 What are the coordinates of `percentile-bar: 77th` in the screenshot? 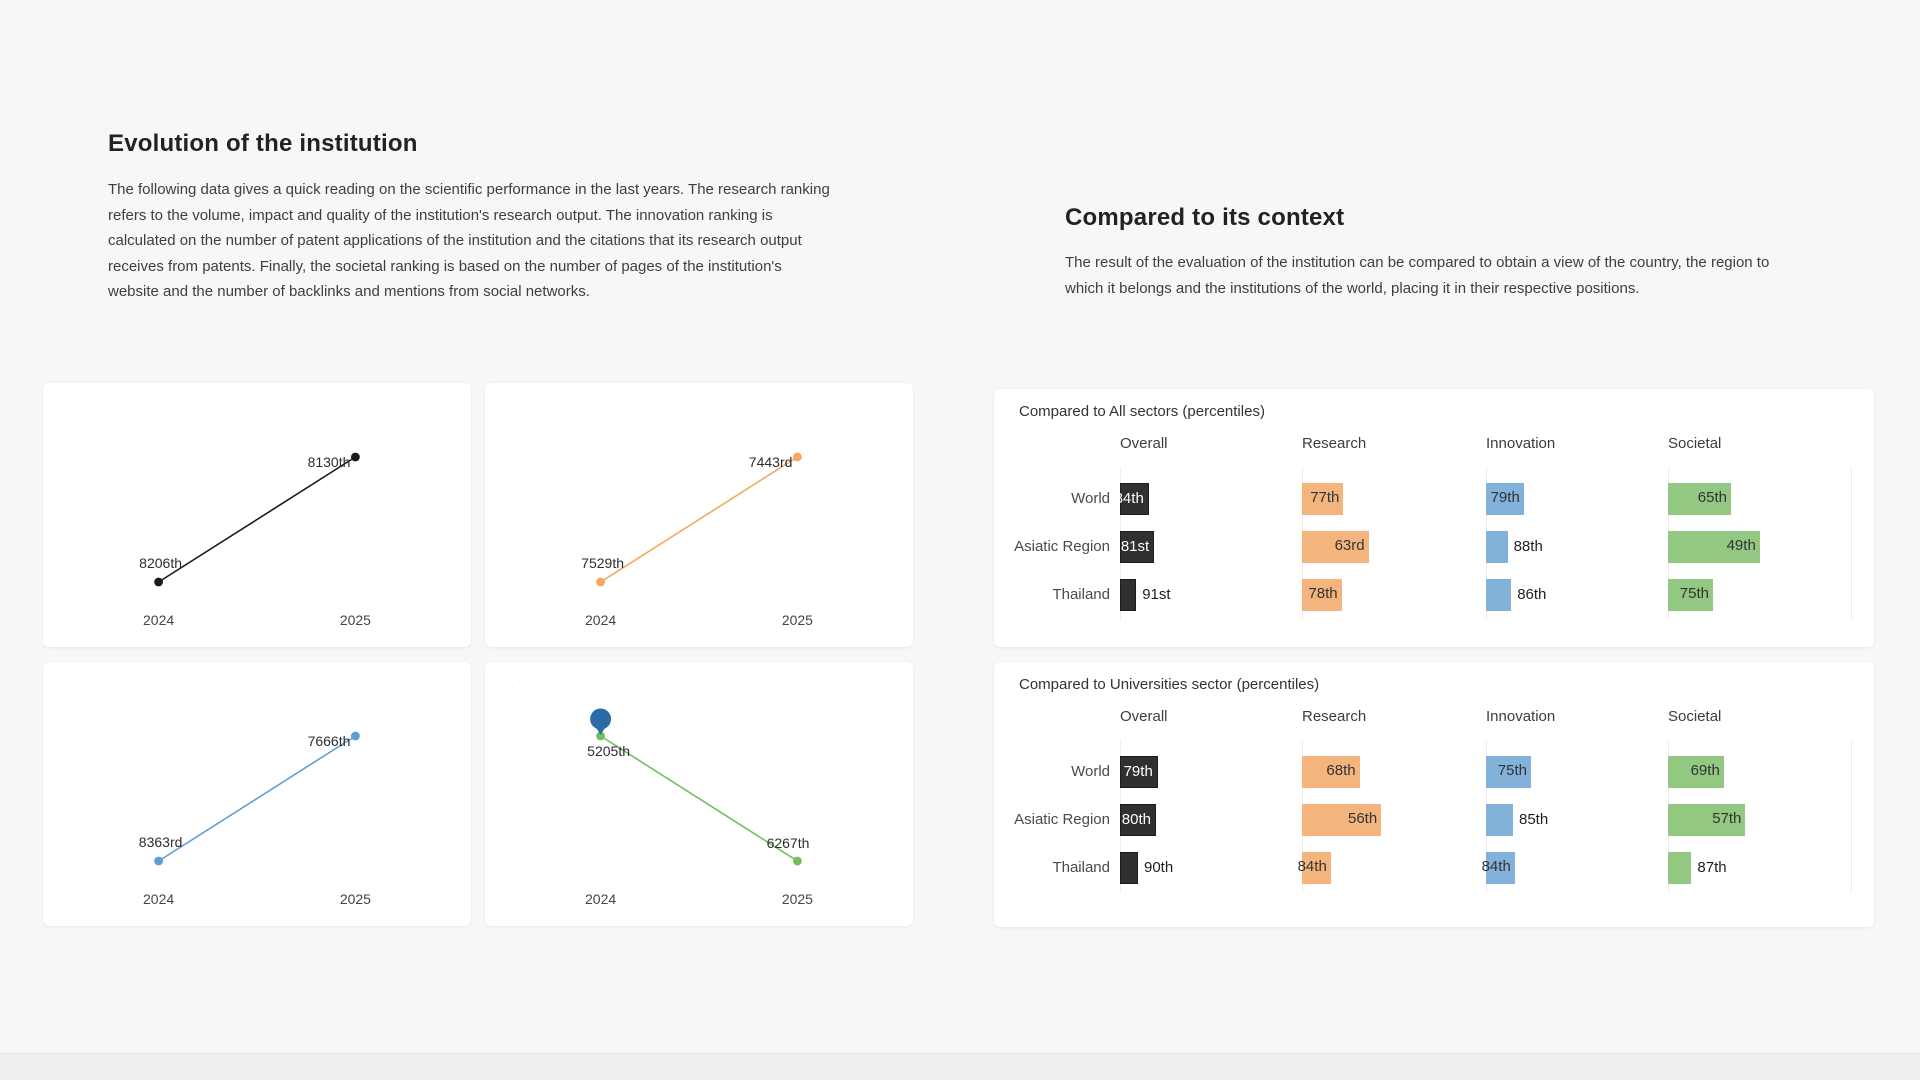 It's located at (1323, 499).